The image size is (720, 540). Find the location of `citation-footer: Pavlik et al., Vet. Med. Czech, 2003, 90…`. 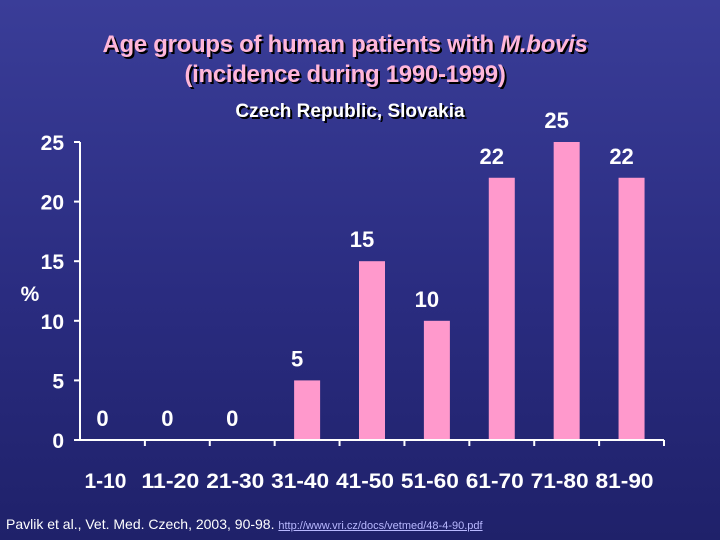

citation-footer: Pavlik et al., Vet. Med. Czech, 2003, 90… is located at coordinates (244, 524).